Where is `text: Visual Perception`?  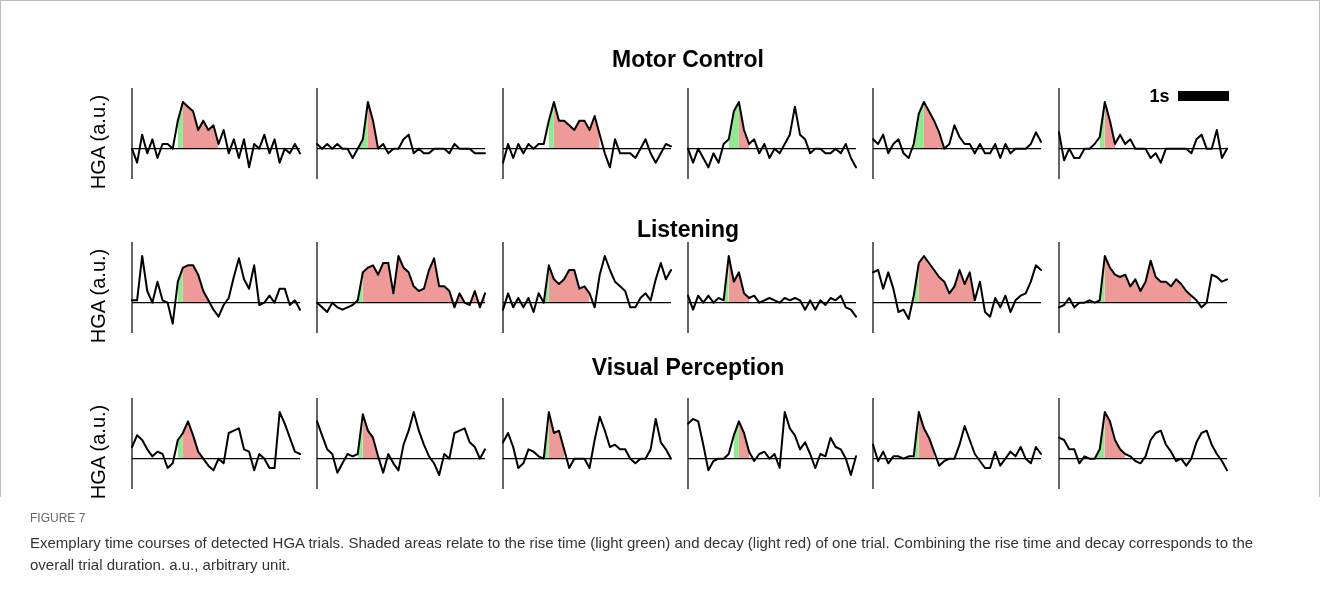 text: Visual Perception is located at coordinates (688, 367).